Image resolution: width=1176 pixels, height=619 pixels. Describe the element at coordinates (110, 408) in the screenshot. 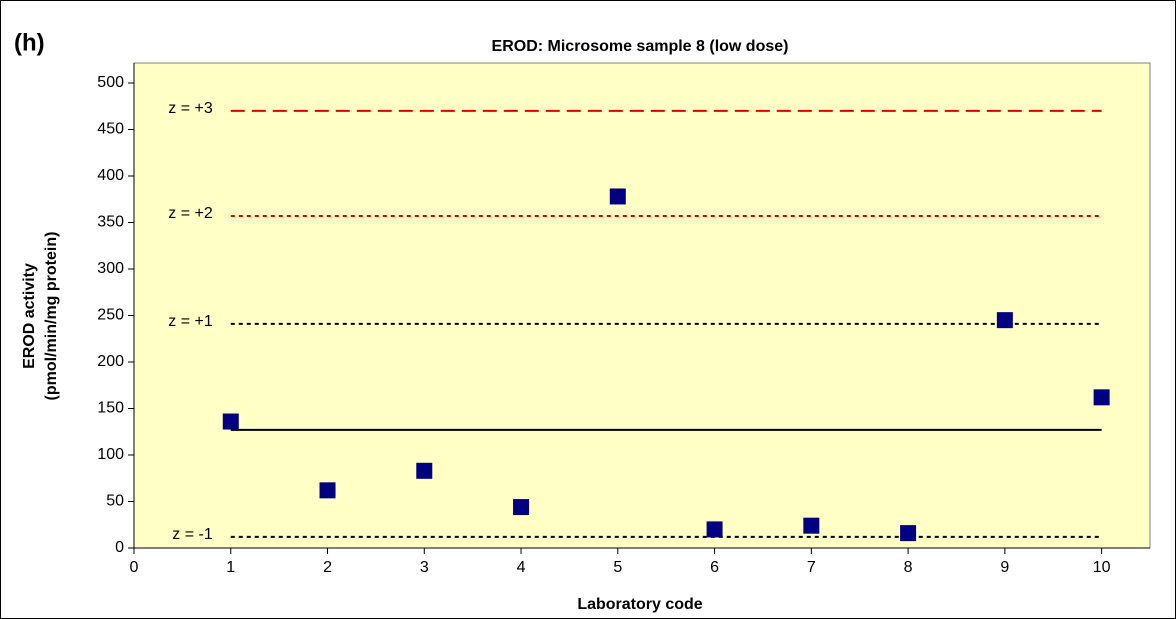

I see `y-tick-label: 150` at that location.